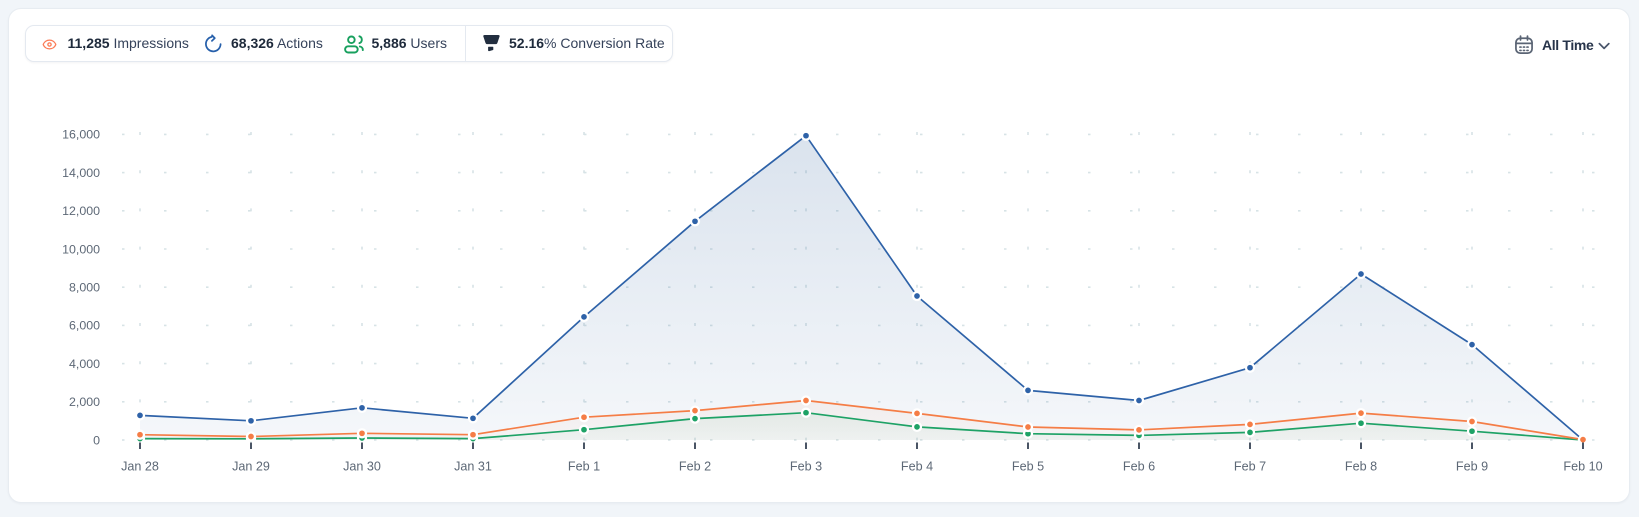 This screenshot has width=1639, height=517. What do you see at coordinates (362, 466) in the screenshot?
I see `svg-text: Jan 30` at bounding box center [362, 466].